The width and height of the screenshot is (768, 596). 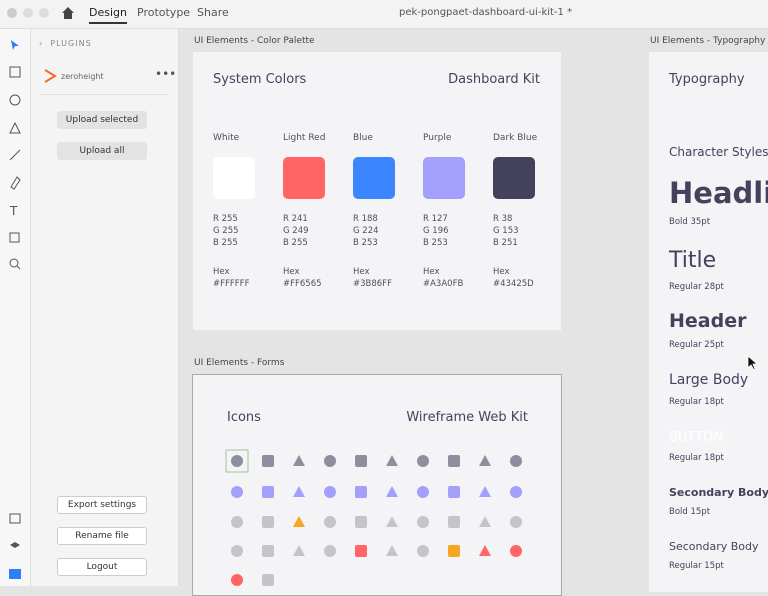 What do you see at coordinates (696, 566) in the screenshot?
I see `style-spec: Regular 15pt` at bounding box center [696, 566].